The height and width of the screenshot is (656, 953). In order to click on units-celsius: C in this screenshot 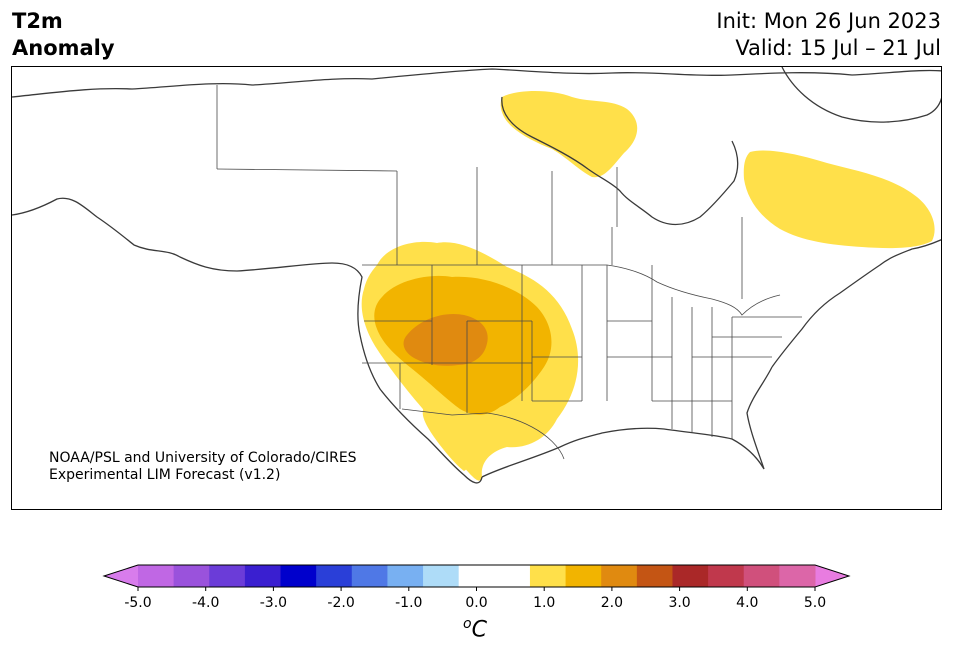, I will do `click(479, 630)`.